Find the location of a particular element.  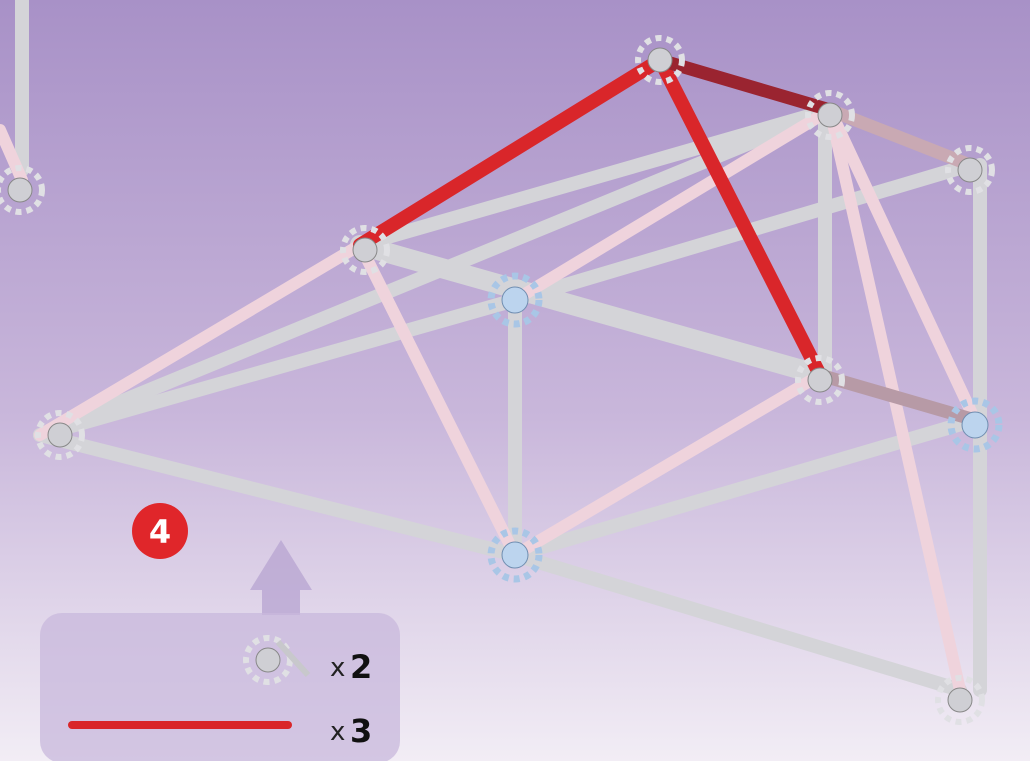

connector-icon is located at coordinates (278, 660).